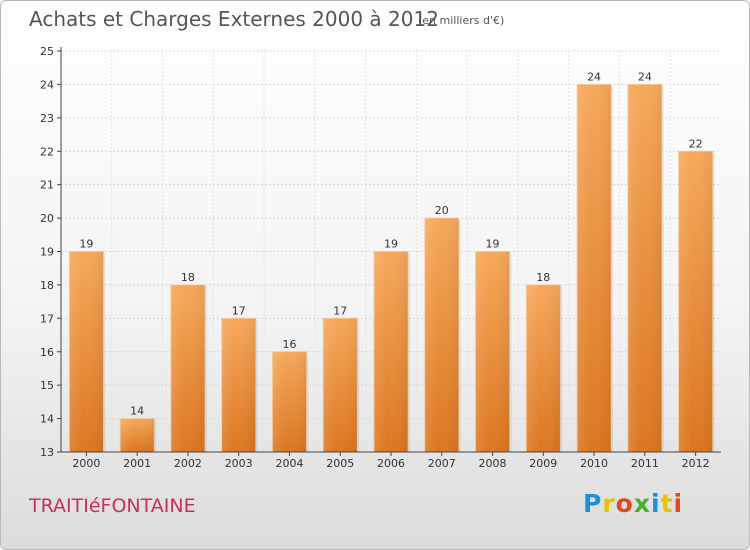 This screenshot has height=550, width=750. What do you see at coordinates (47, 151) in the screenshot?
I see `y-tick-label: 22` at bounding box center [47, 151].